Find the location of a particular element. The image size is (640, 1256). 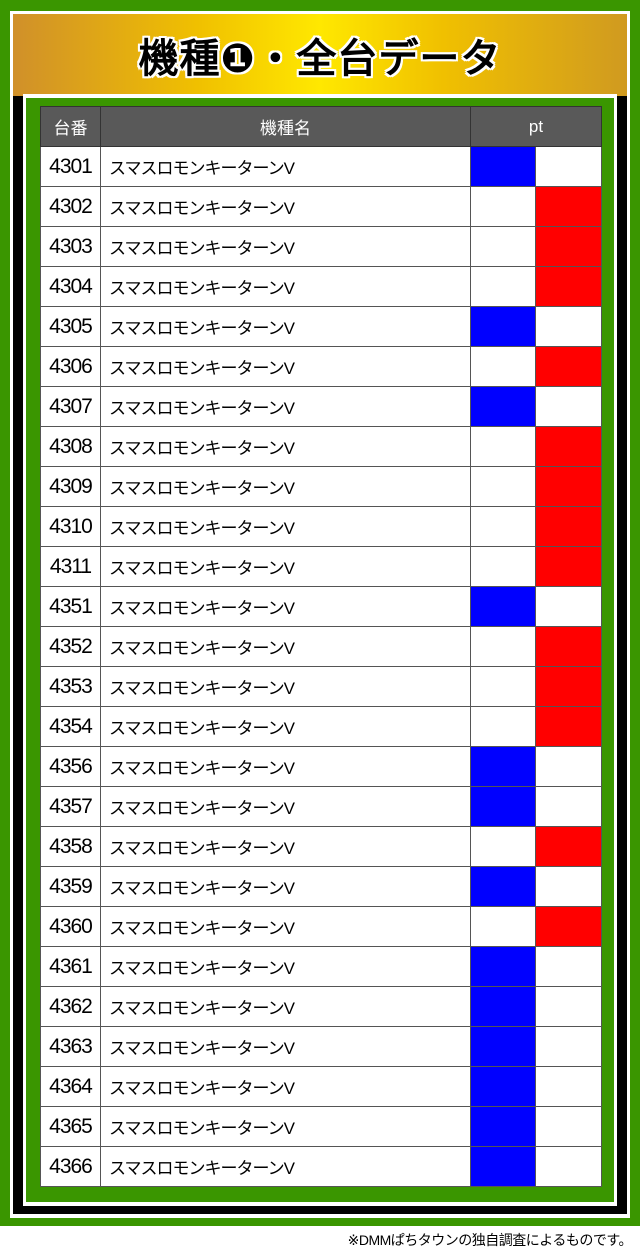

machine-number: 4363 is located at coordinates (70, 1046).